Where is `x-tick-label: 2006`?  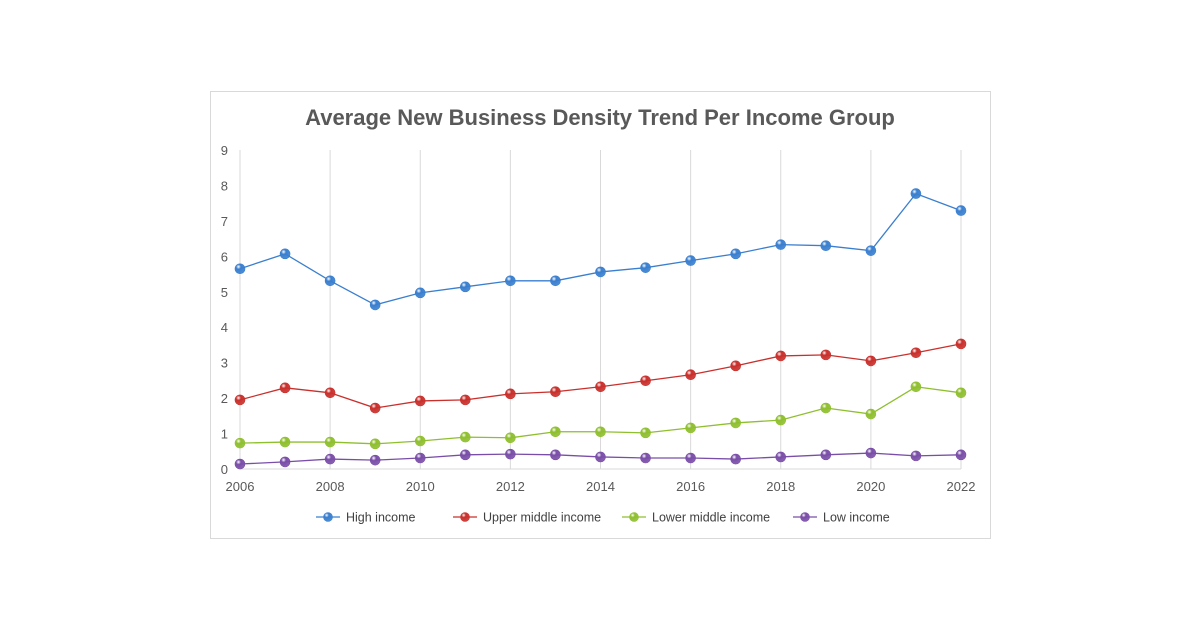 x-tick-label: 2006 is located at coordinates (240, 486).